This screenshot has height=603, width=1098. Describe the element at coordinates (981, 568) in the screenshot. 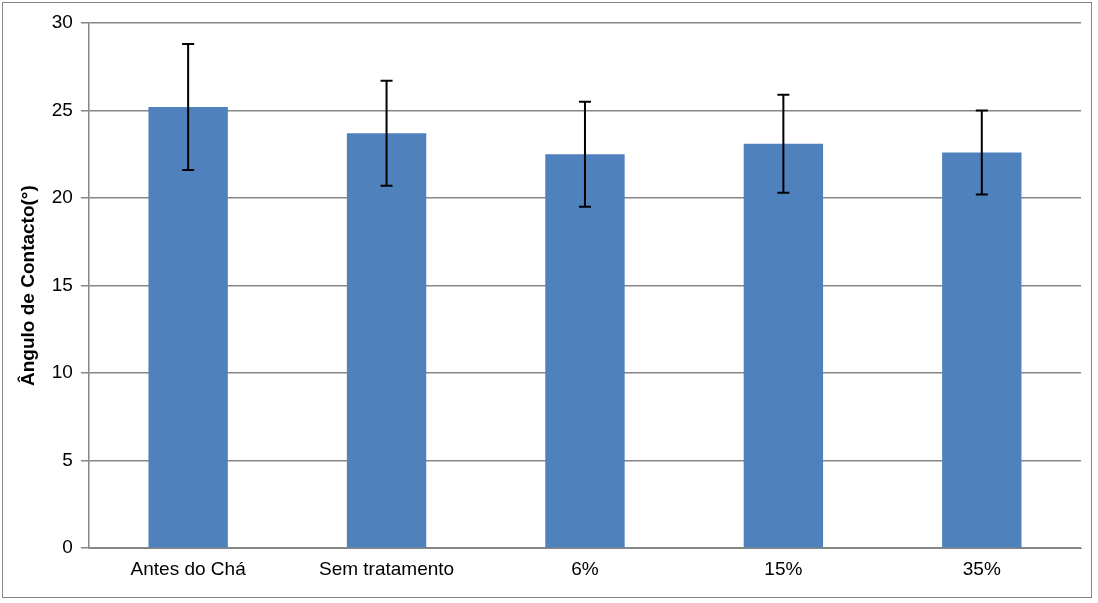

I see `x-tick-label: 35%` at that location.